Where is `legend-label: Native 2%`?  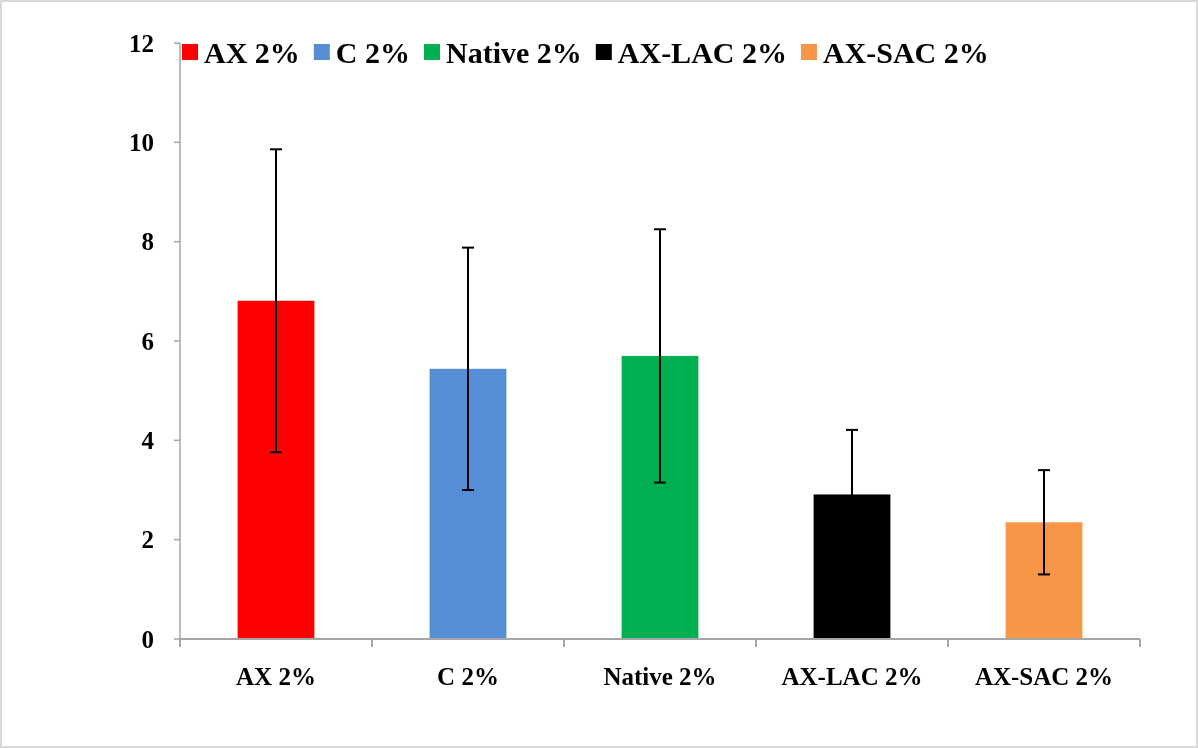
legend-label: Native 2% is located at coordinates (514, 52).